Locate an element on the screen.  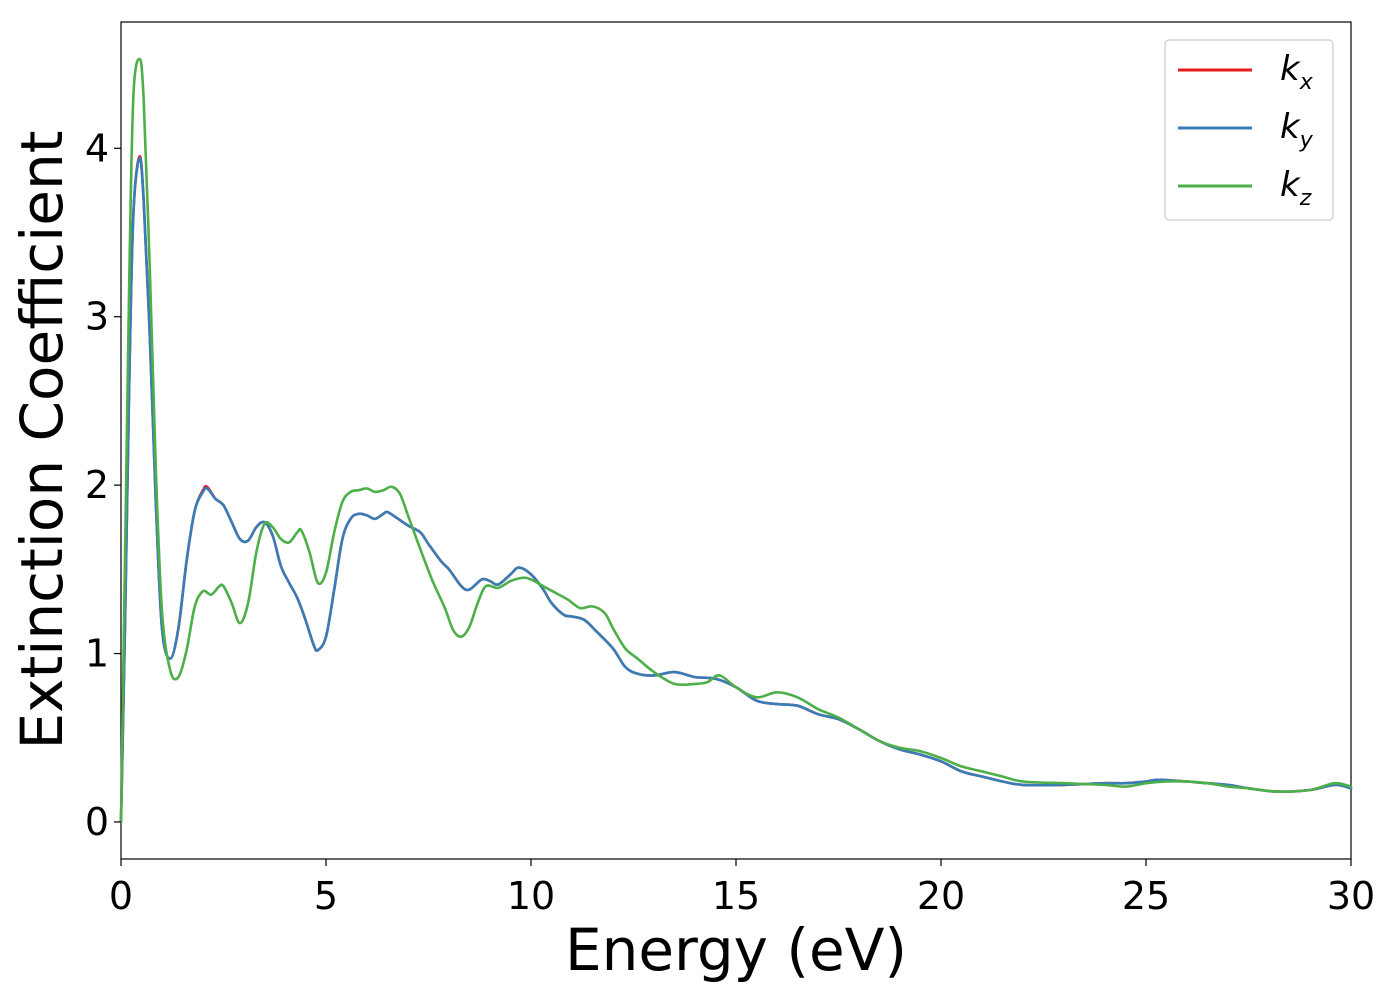
x-tick-label: 15 is located at coordinates (736, 896).